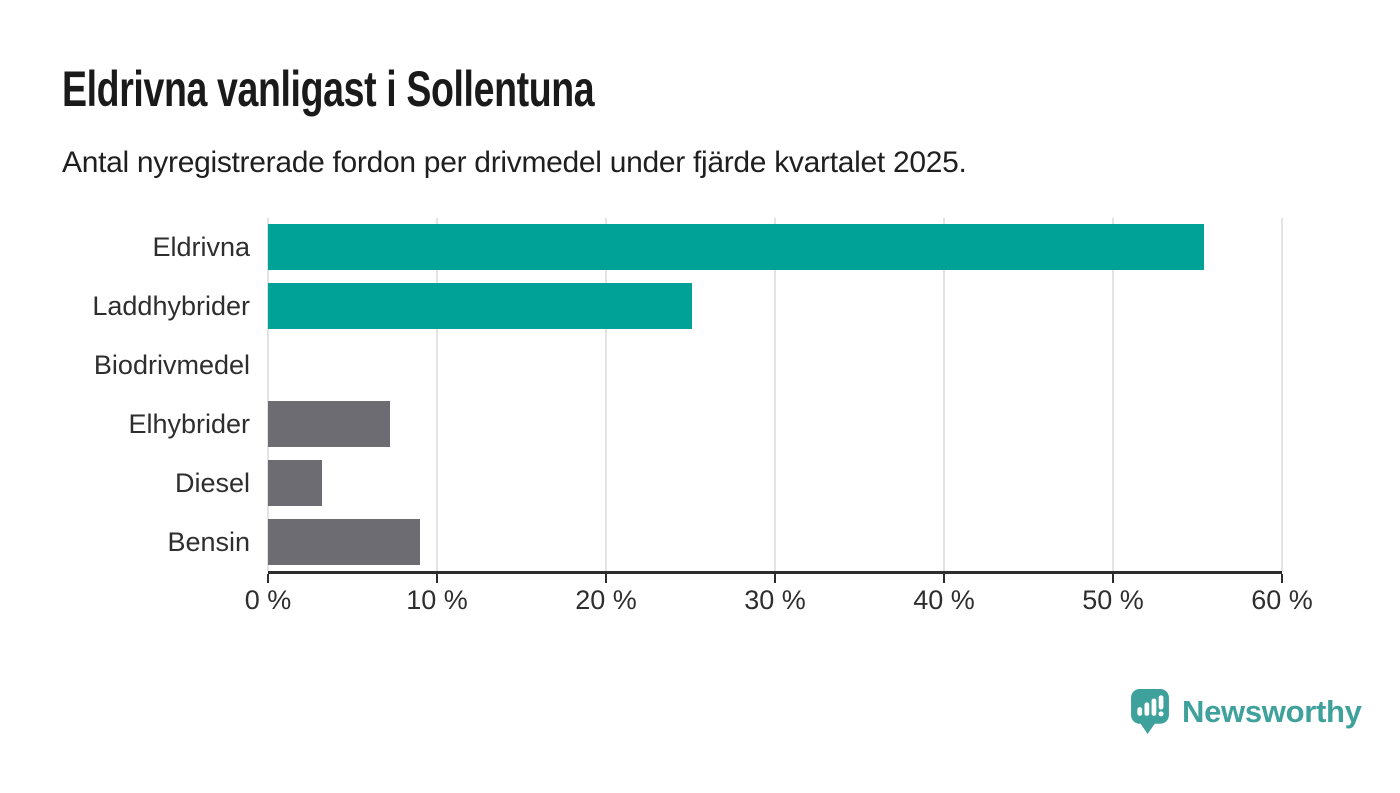 The image size is (1400, 793). Describe the element at coordinates (268, 600) in the screenshot. I see `x-tick-label: 0 %` at that location.